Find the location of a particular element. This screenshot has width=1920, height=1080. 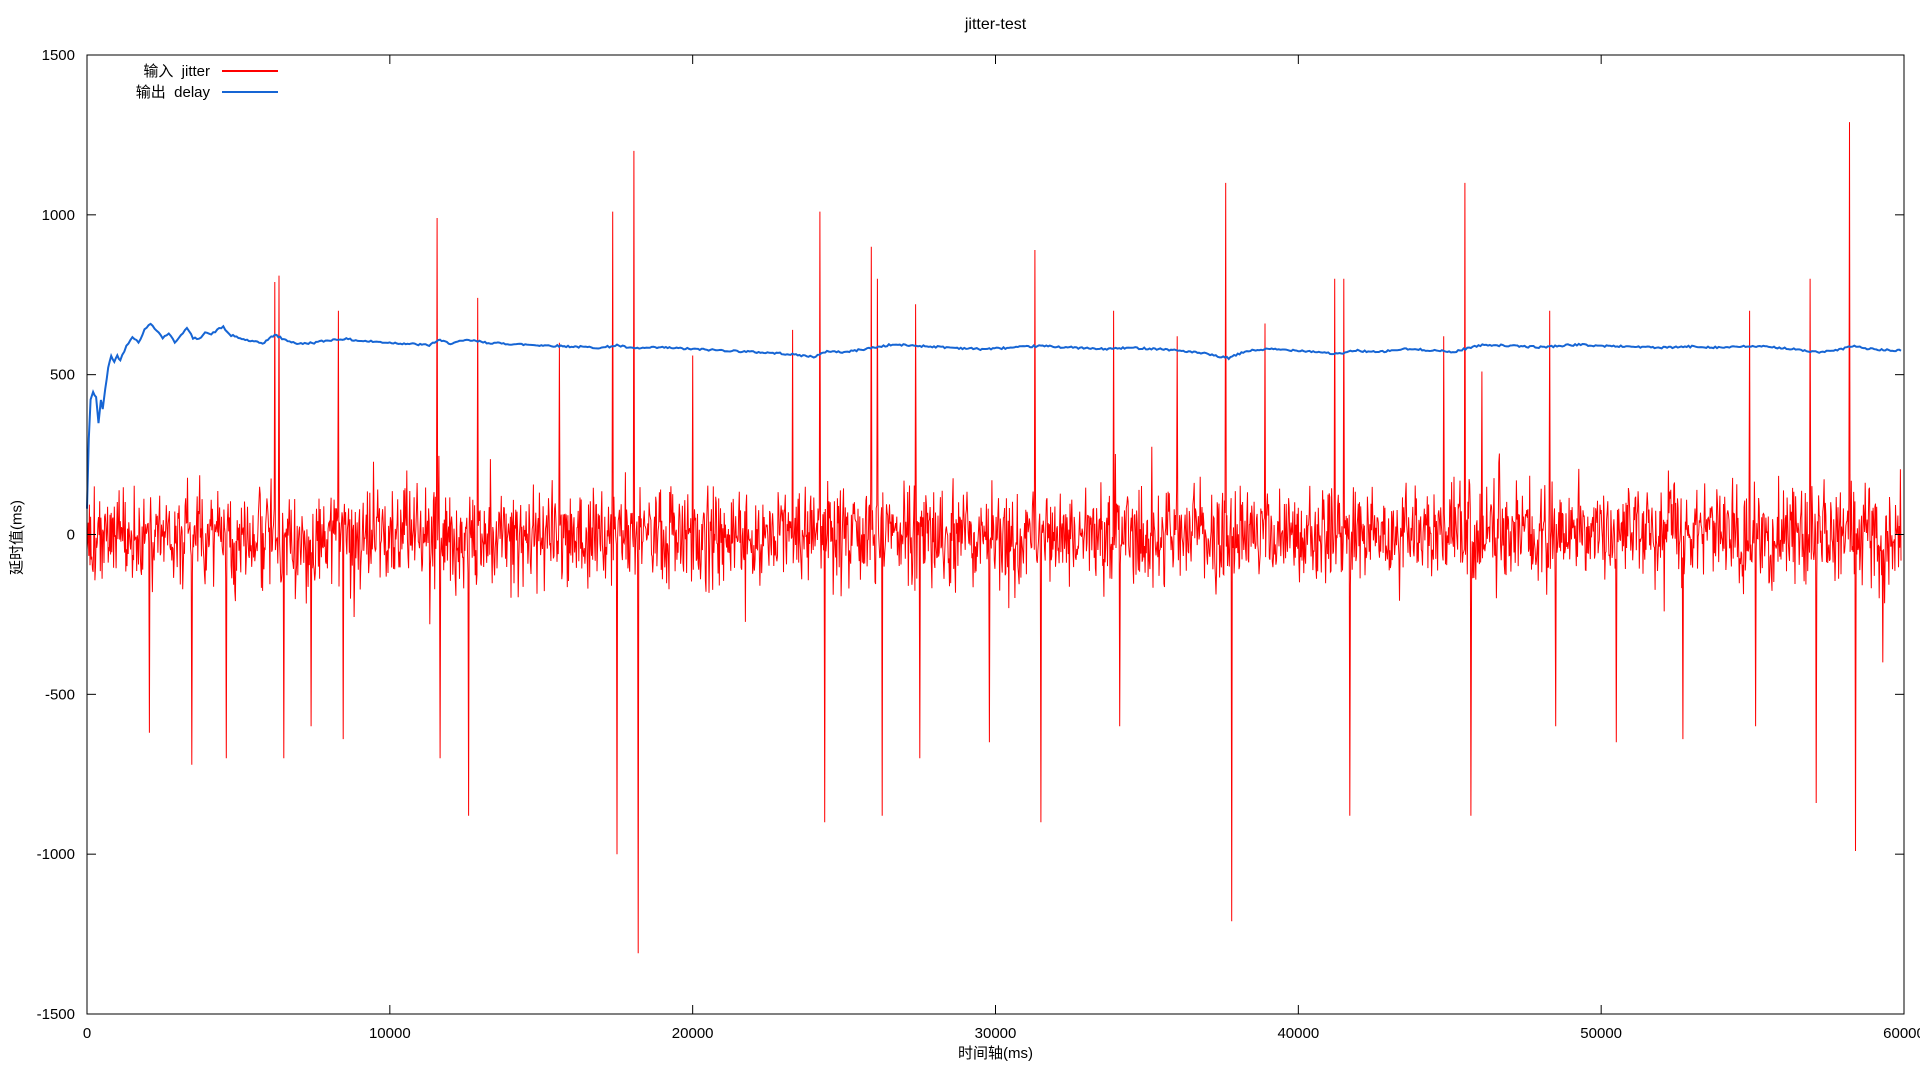

x-axis-label: 时间轴(ms) is located at coordinates (995, 1053).